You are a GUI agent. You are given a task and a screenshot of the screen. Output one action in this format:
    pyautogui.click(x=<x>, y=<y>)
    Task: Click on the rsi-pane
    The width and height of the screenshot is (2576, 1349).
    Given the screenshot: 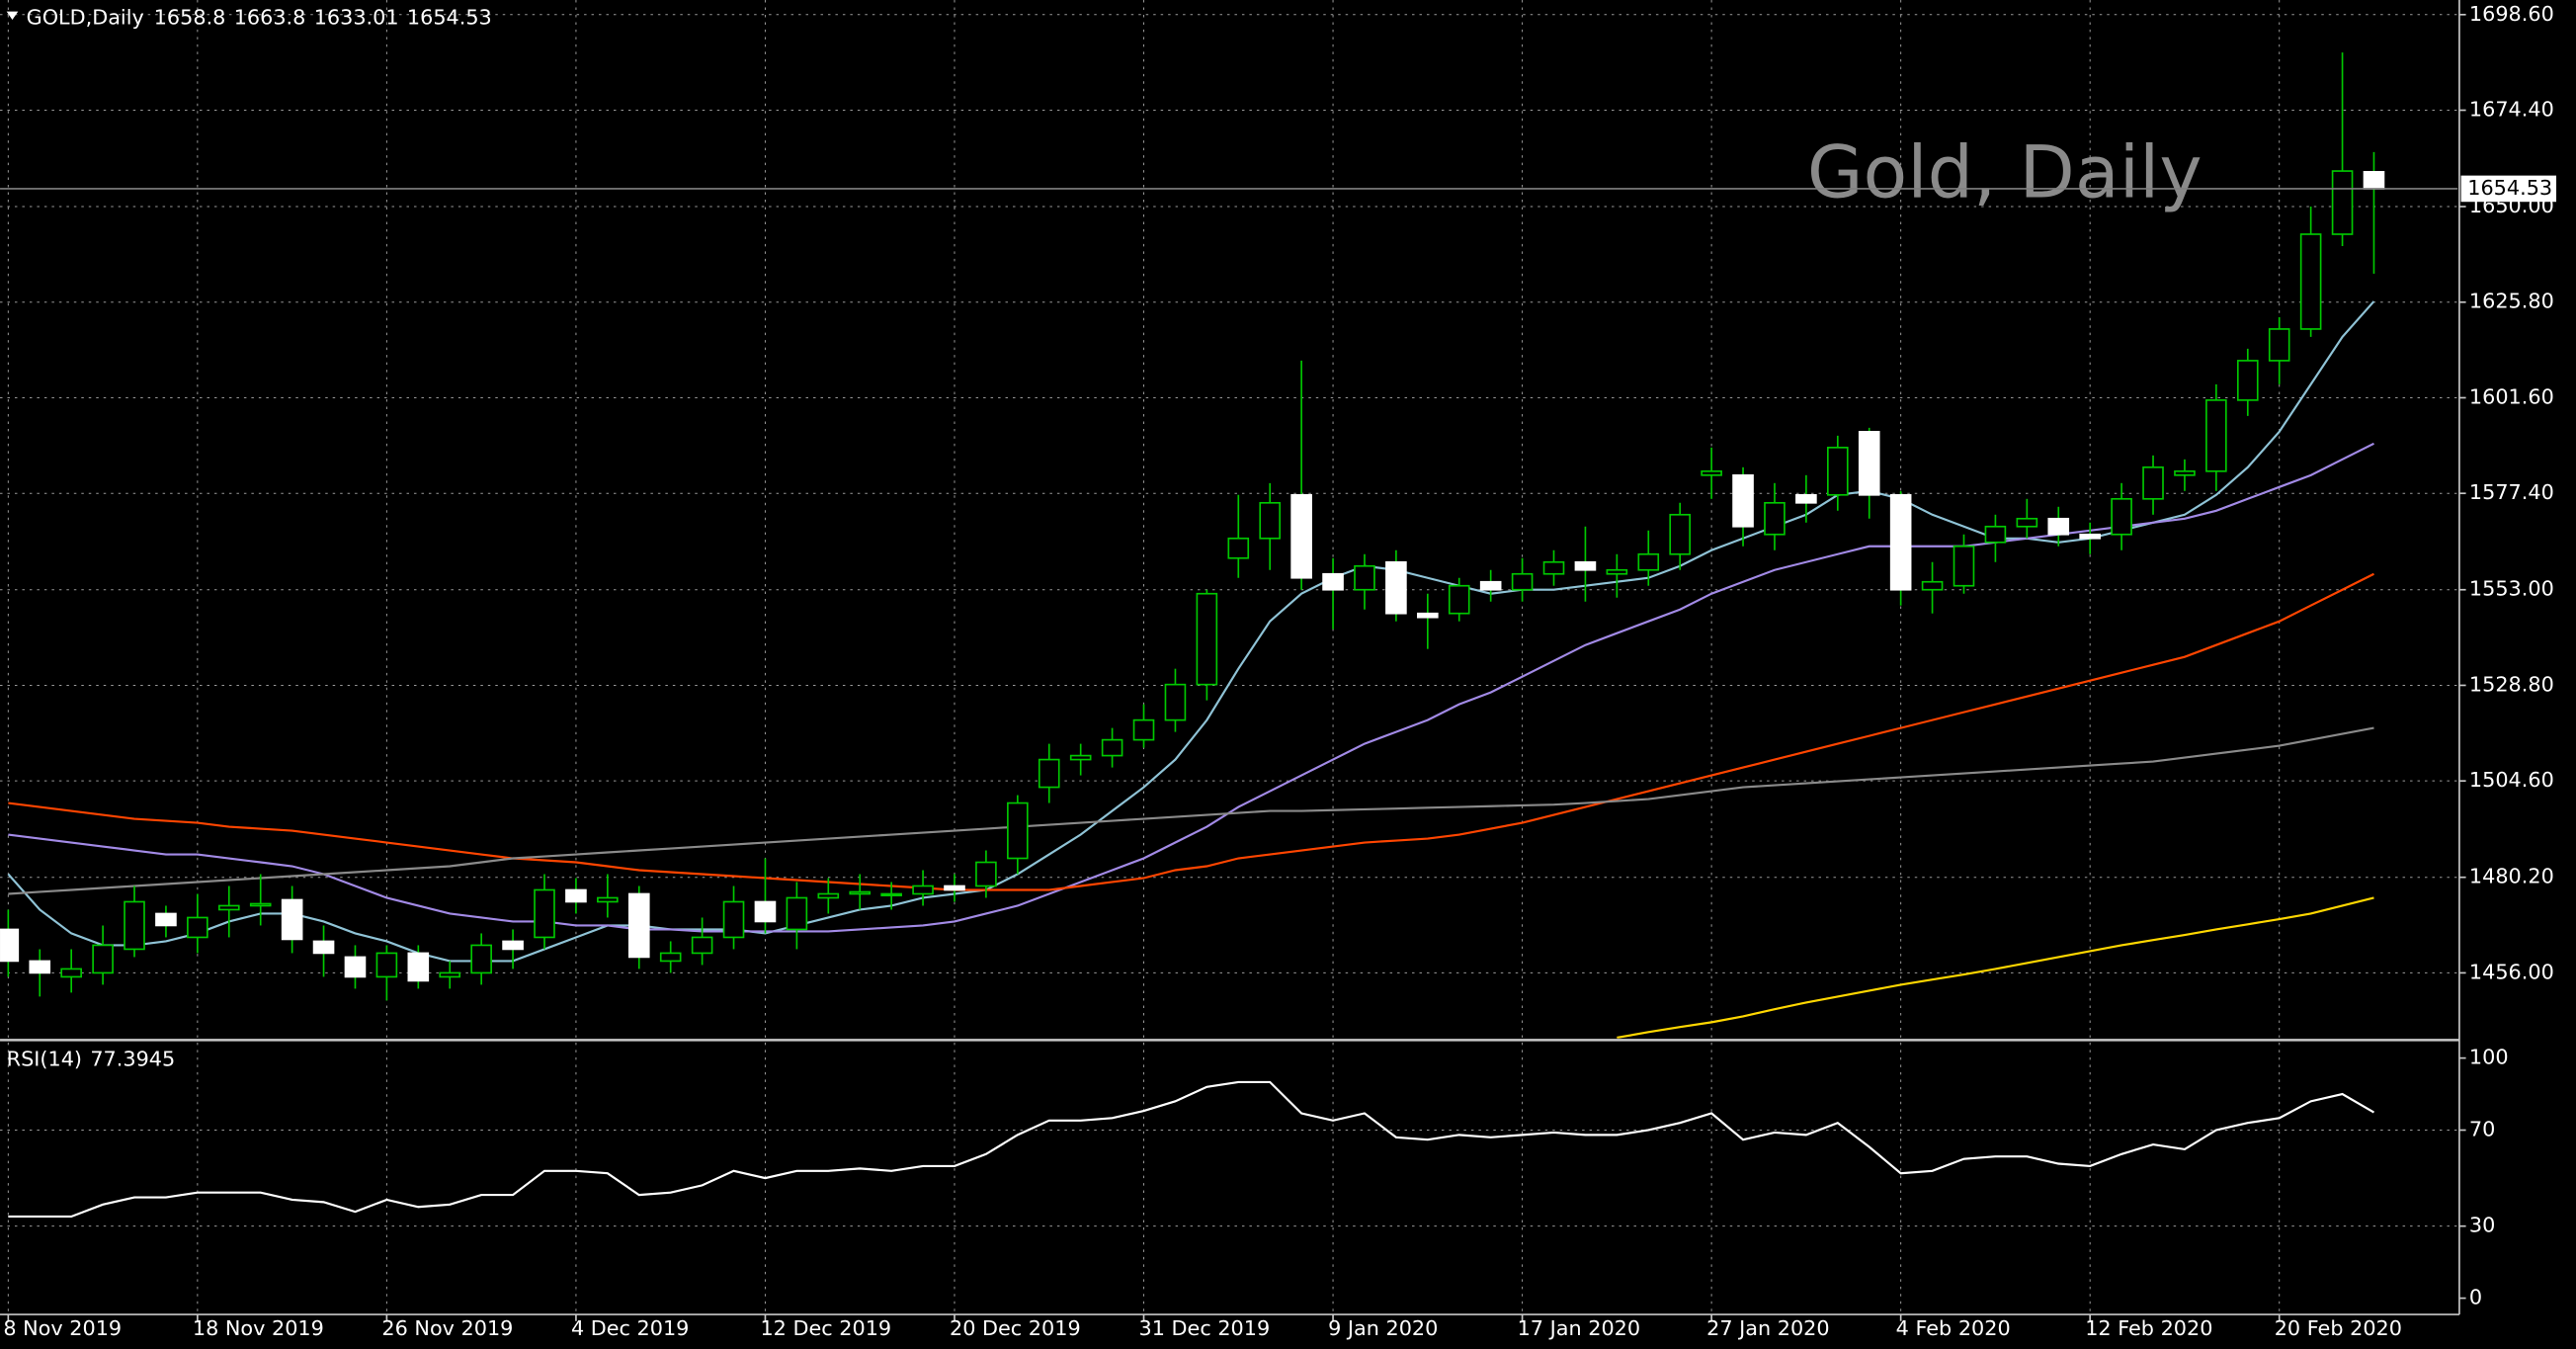 What is the action you would take?
    pyautogui.click(x=1191, y=1149)
    